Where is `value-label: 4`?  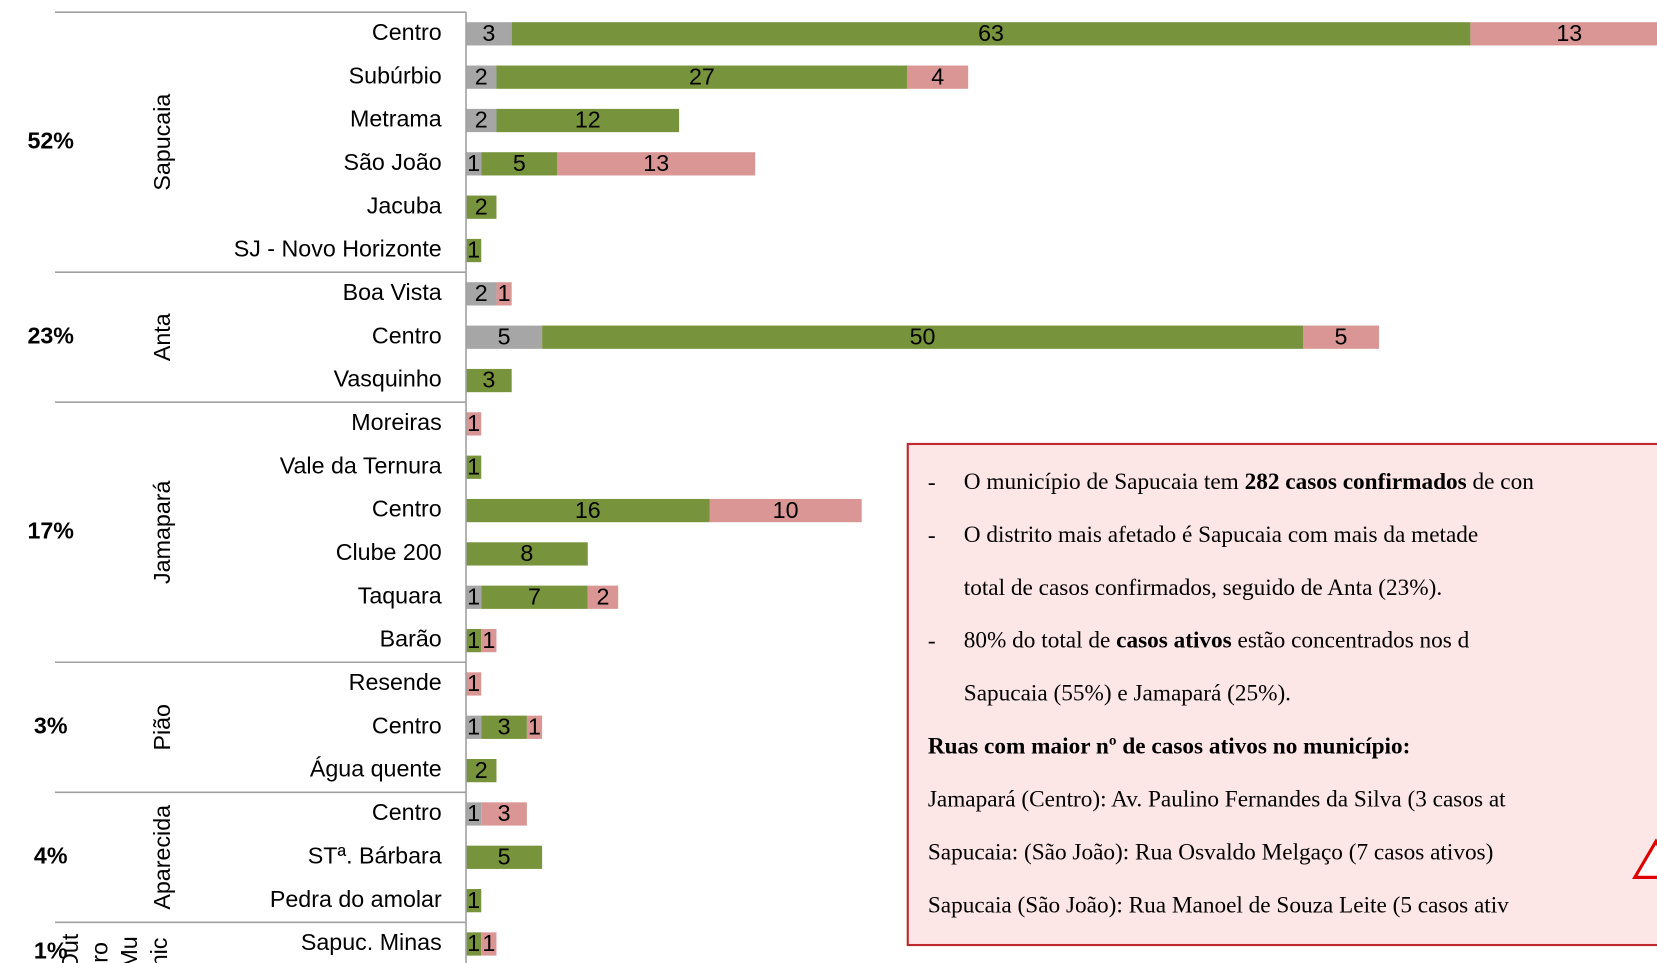
value-label: 4 is located at coordinates (937, 76).